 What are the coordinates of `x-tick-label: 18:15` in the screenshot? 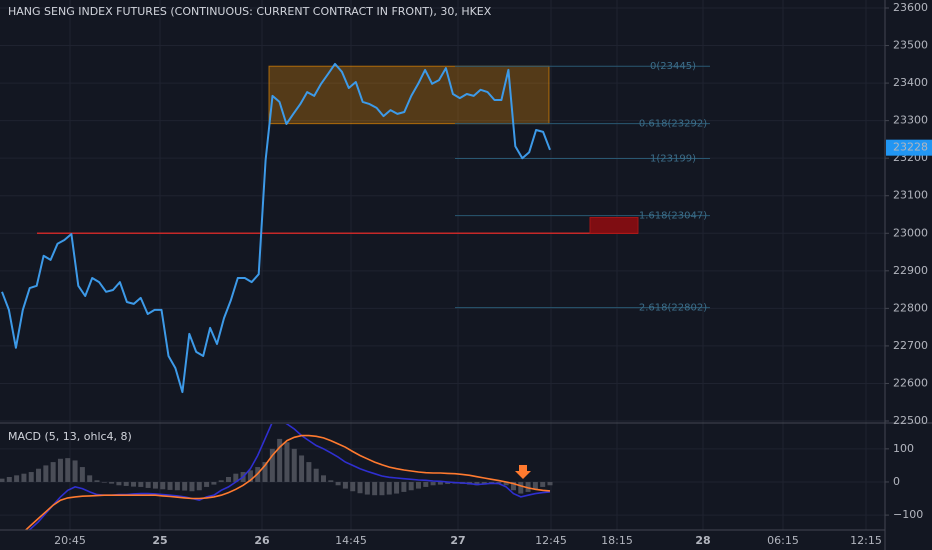 It's located at (617, 540).